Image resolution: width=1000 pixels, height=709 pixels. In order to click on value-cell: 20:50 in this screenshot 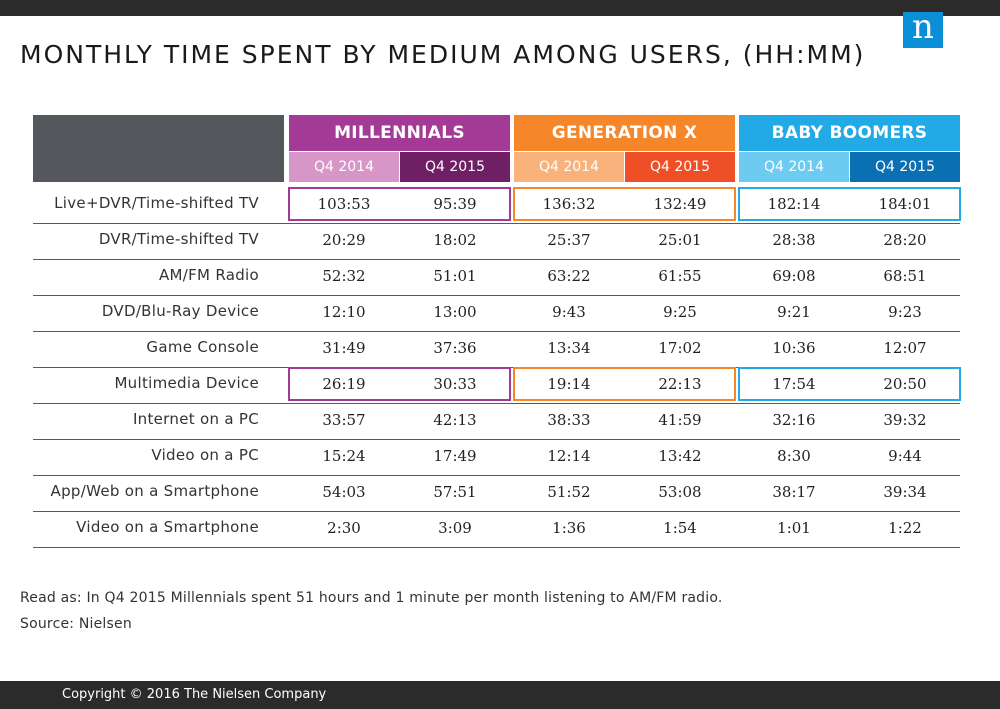, I will do `click(905, 384)`.